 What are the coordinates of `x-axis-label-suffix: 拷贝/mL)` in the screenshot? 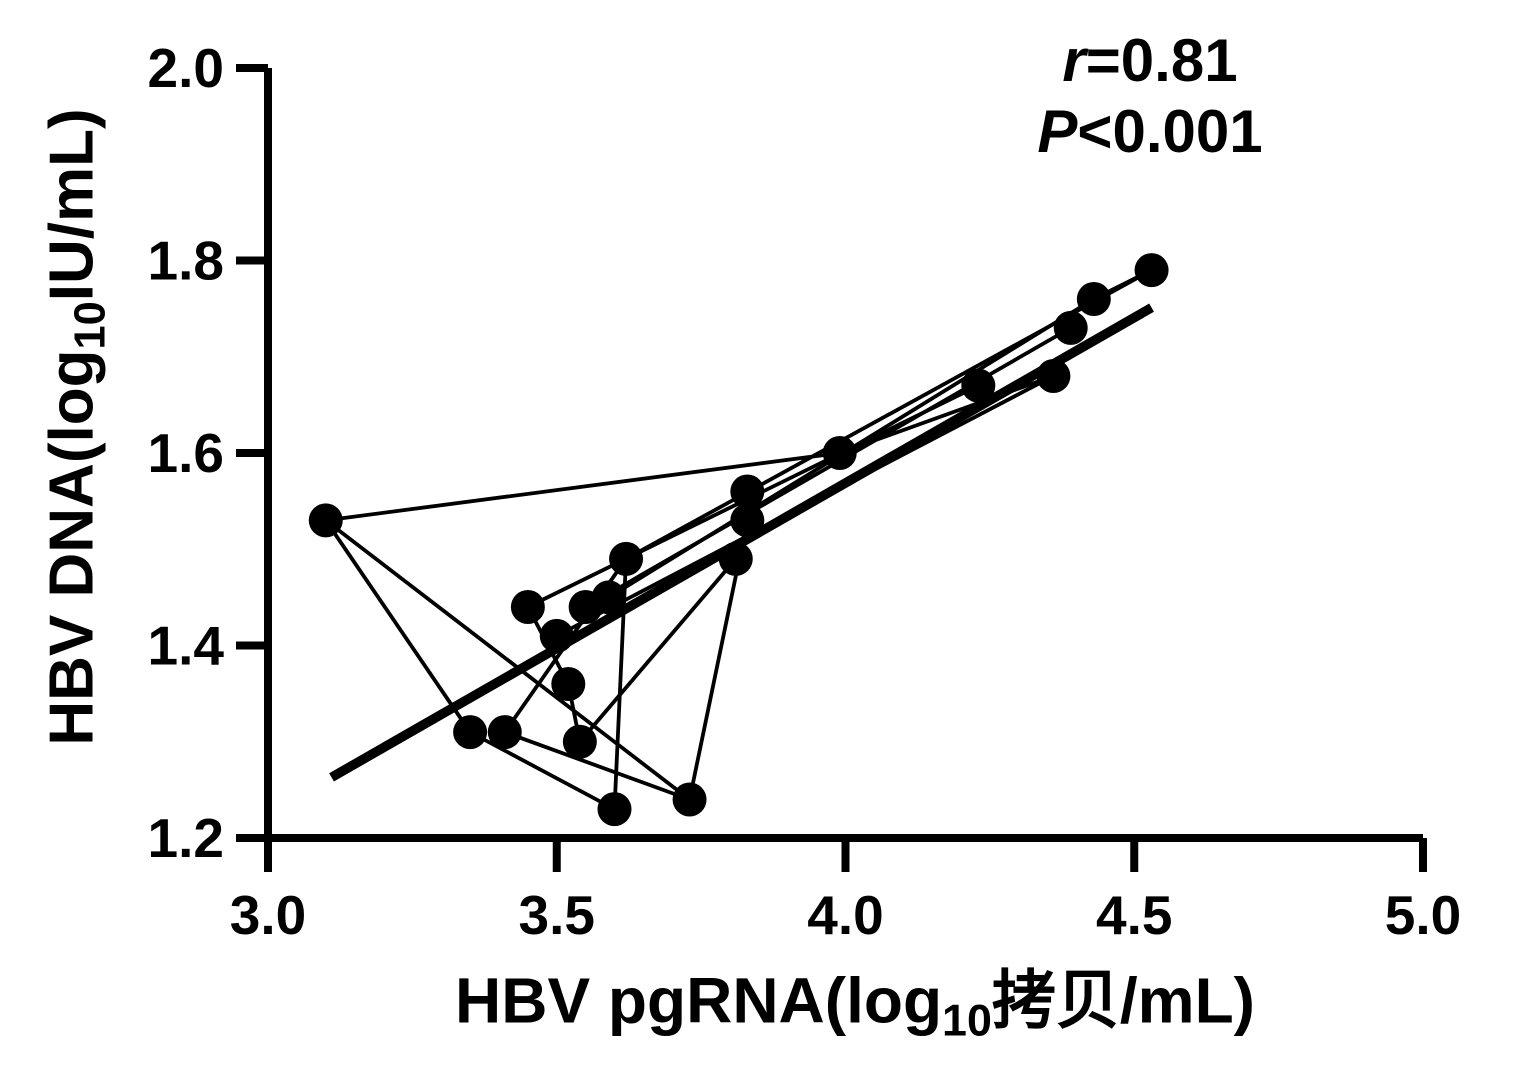 It's located at (1123, 1000).